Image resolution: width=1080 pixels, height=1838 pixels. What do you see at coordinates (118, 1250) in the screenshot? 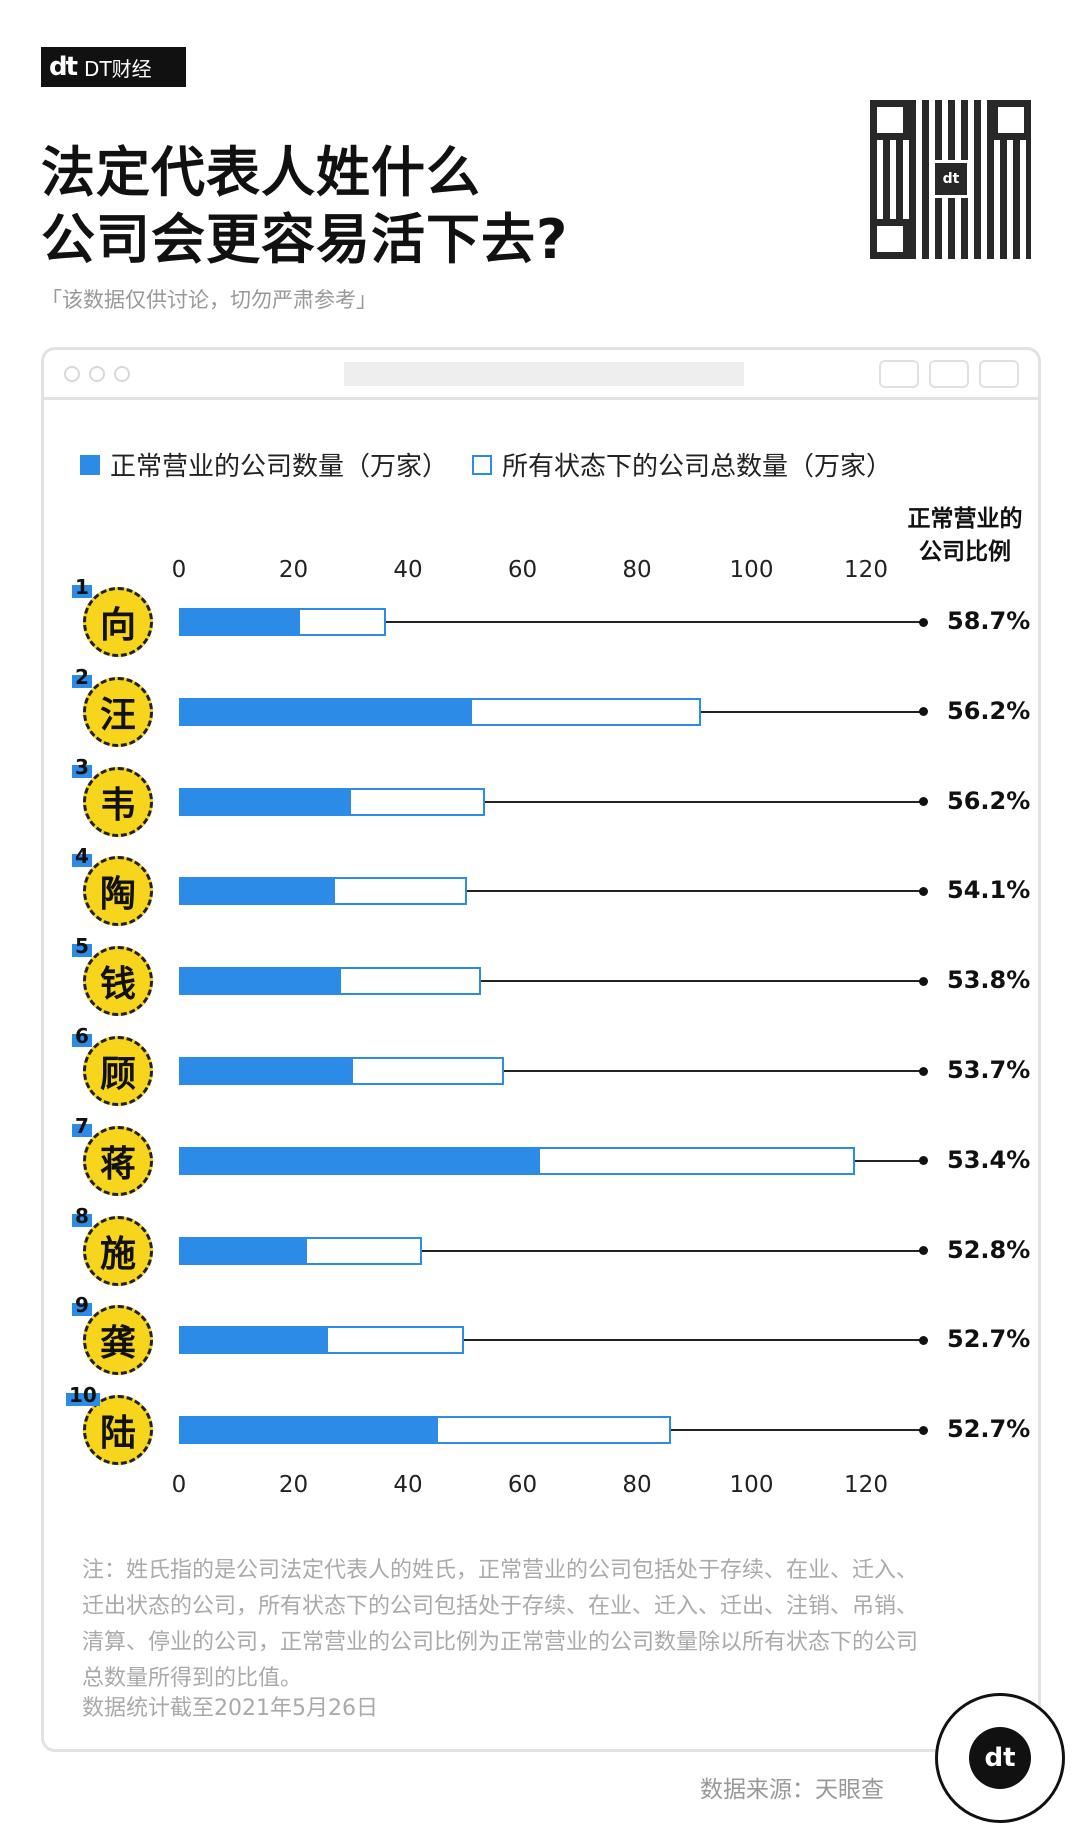
I see `surname-avatar: 施` at bounding box center [118, 1250].